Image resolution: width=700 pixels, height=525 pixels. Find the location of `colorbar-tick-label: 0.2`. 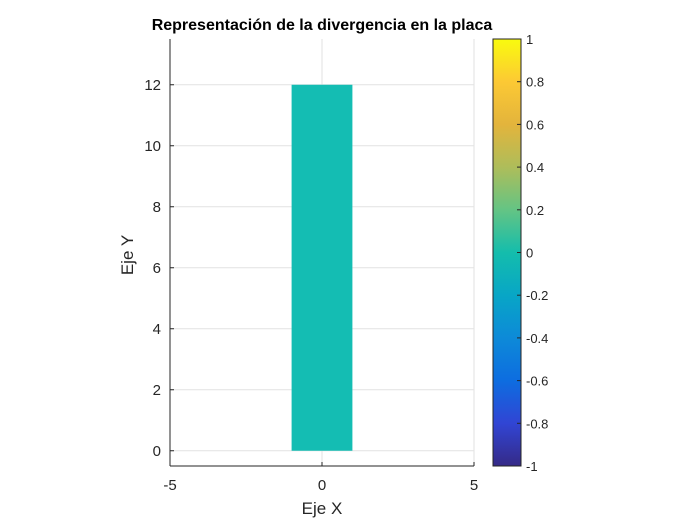

colorbar-tick-label: 0.2 is located at coordinates (535, 210).